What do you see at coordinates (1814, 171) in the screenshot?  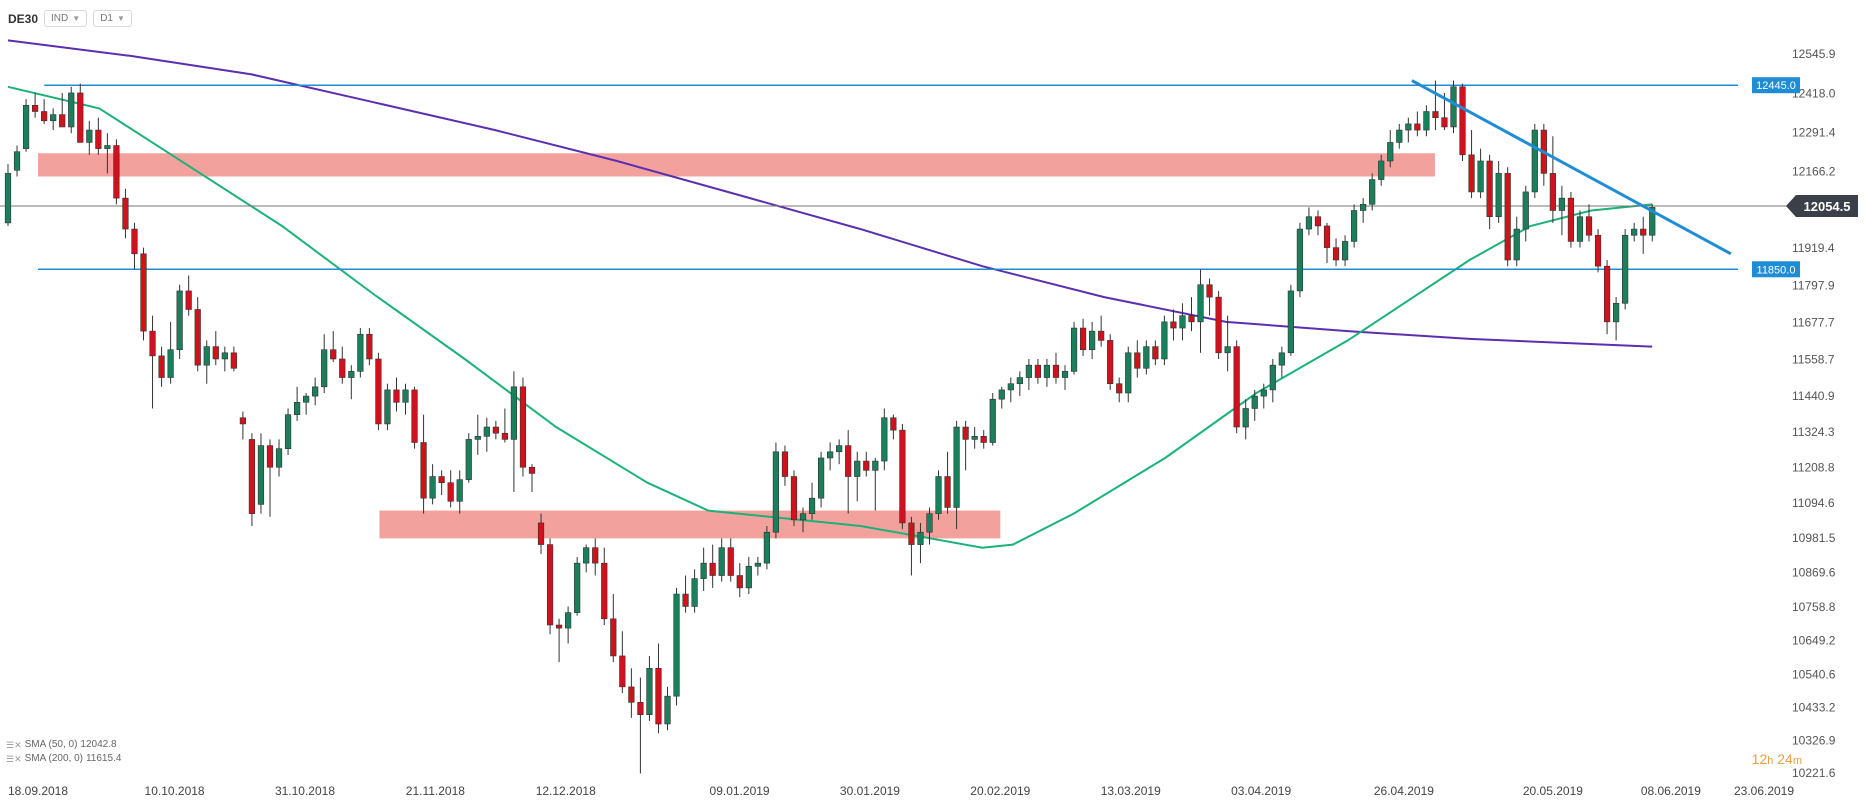 I see `y-tick-label: 12166.2` at bounding box center [1814, 171].